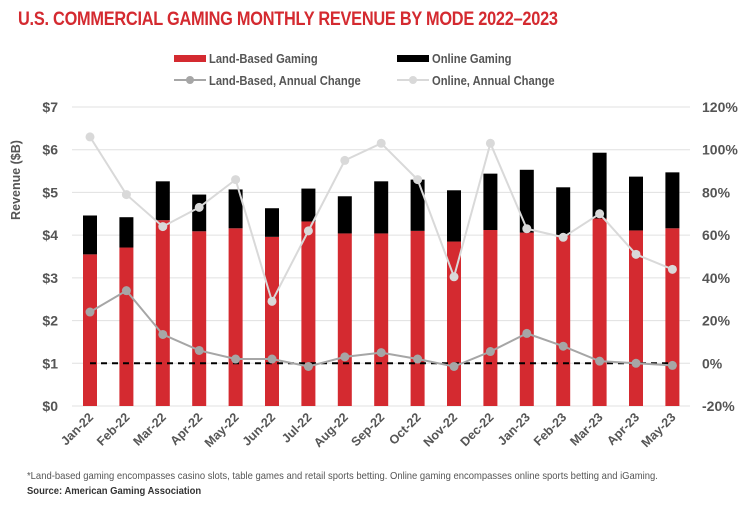 This screenshot has width=750, height=505. Describe the element at coordinates (50, 363) in the screenshot. I see `y-tick-label: $1` at that location.